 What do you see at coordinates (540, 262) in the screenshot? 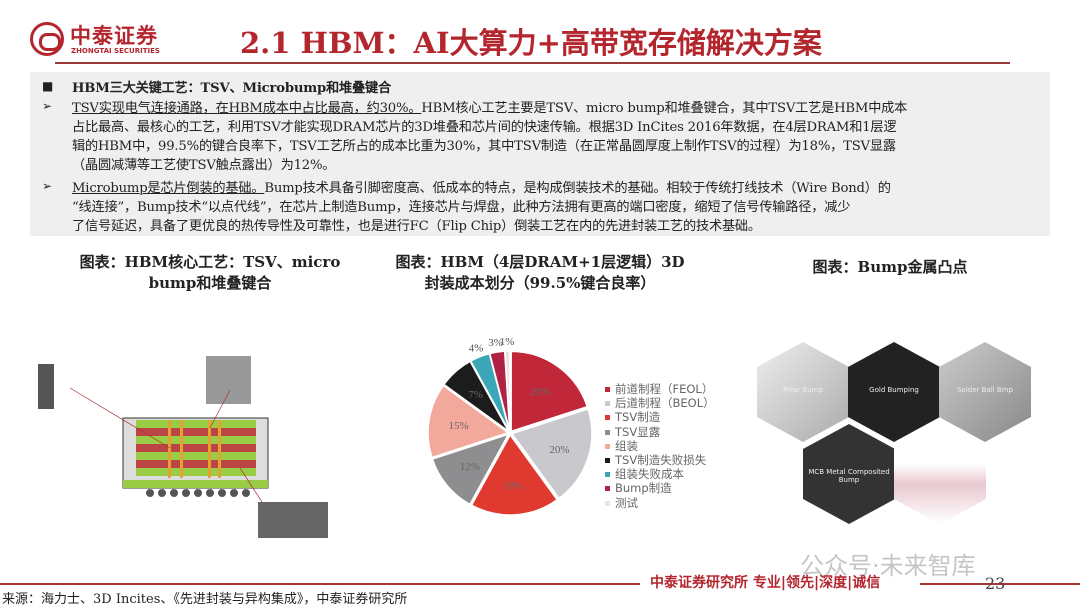
I see `title-line: 图表：HBM（4层DRAM+1层逻辑）3D` at bounding box center [540, 262].